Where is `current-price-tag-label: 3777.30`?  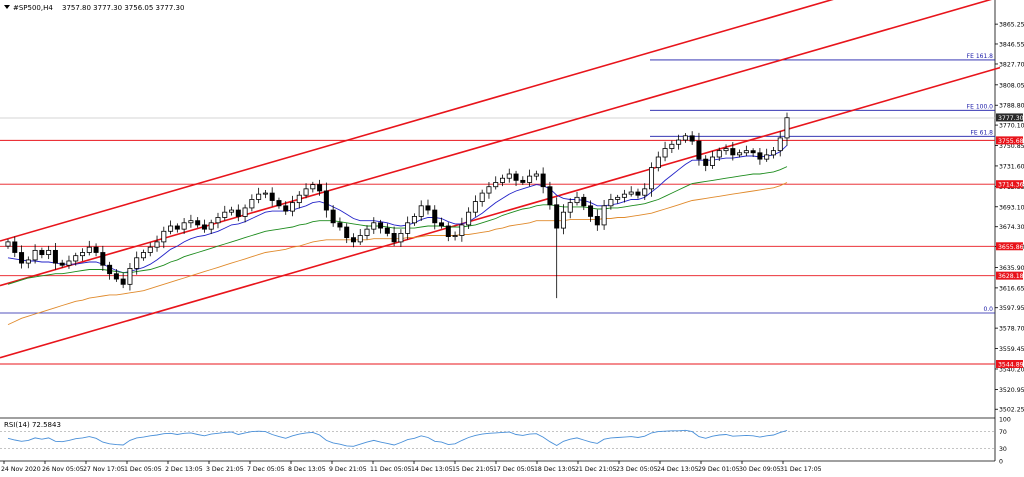
current-price-tag-label: 3777.30 is located at coordinates (1011, 118).